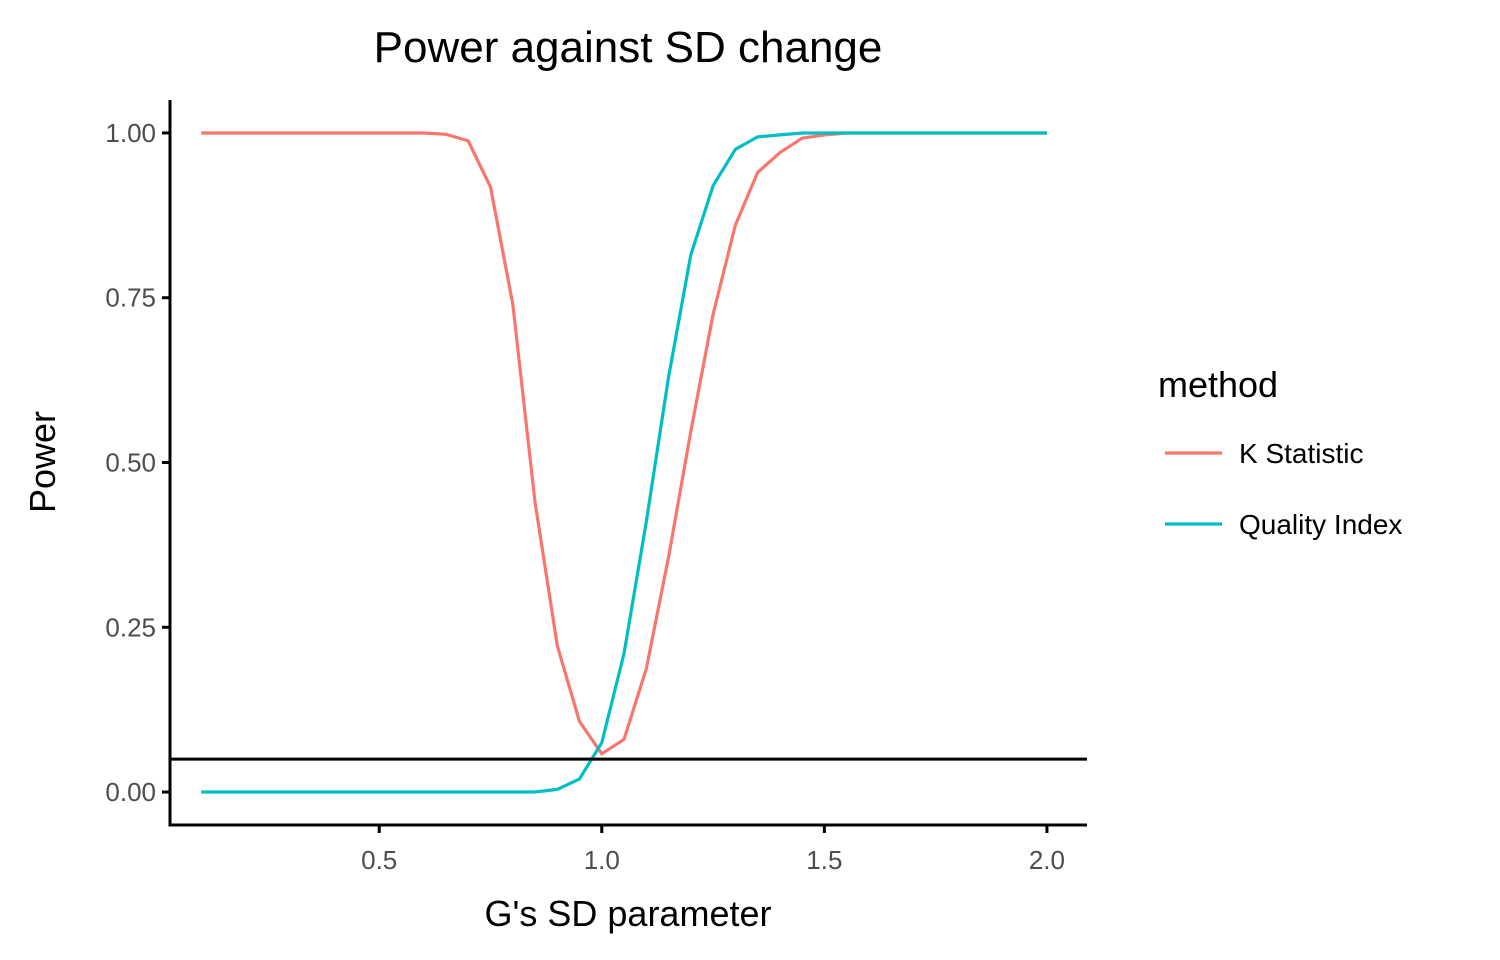 This screenshot has width=1500, height=960. I want to click on y-tick-label: 0.75, so click(130, 298).